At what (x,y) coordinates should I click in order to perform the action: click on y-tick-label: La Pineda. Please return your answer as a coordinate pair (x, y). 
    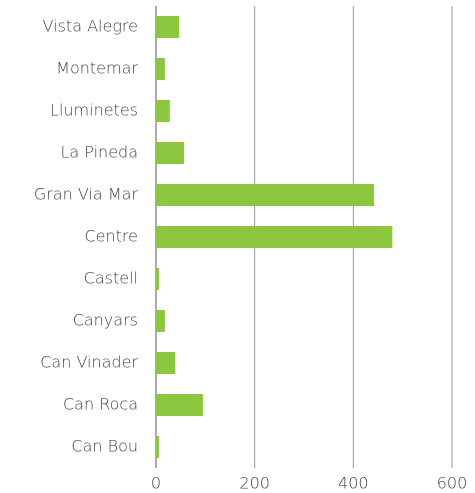
    Looking at the image, I should click on (100, 152).